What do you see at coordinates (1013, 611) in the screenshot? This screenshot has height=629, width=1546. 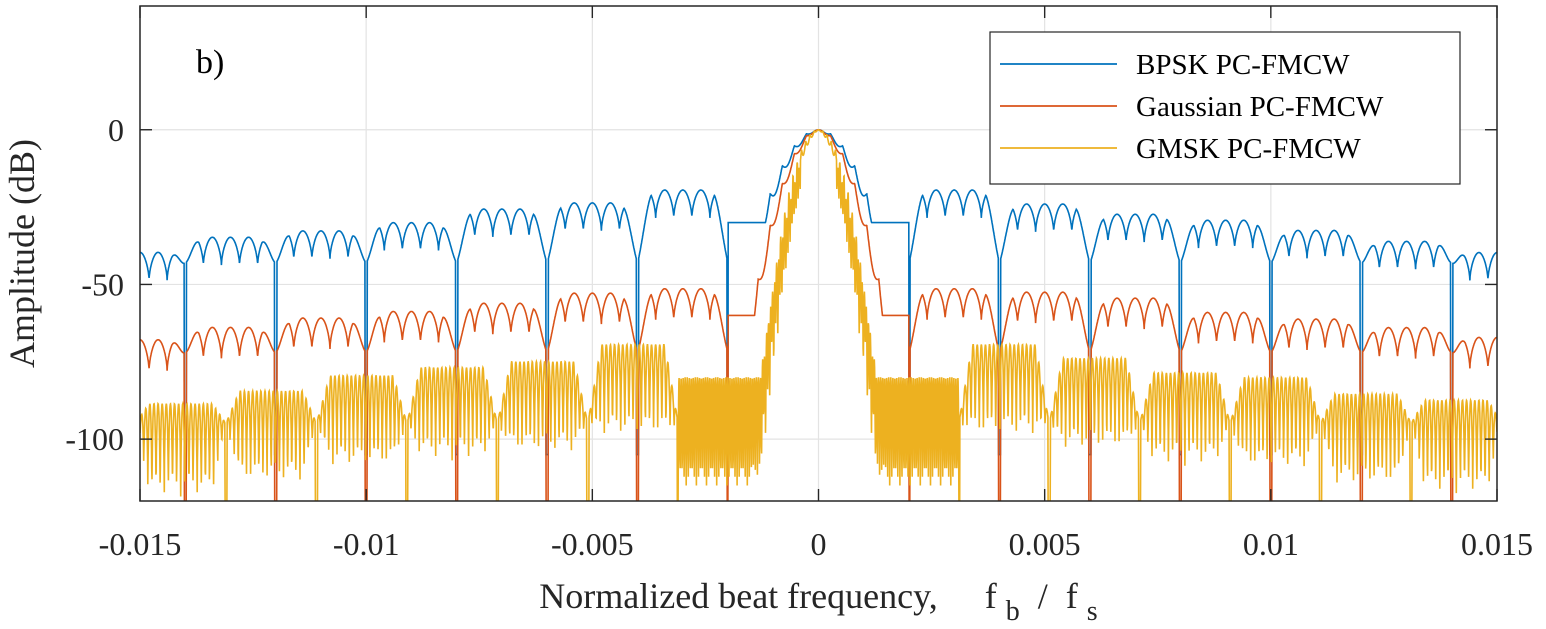 I see `x-axis-title-sub1: b` at bounding box center [1013, 611].